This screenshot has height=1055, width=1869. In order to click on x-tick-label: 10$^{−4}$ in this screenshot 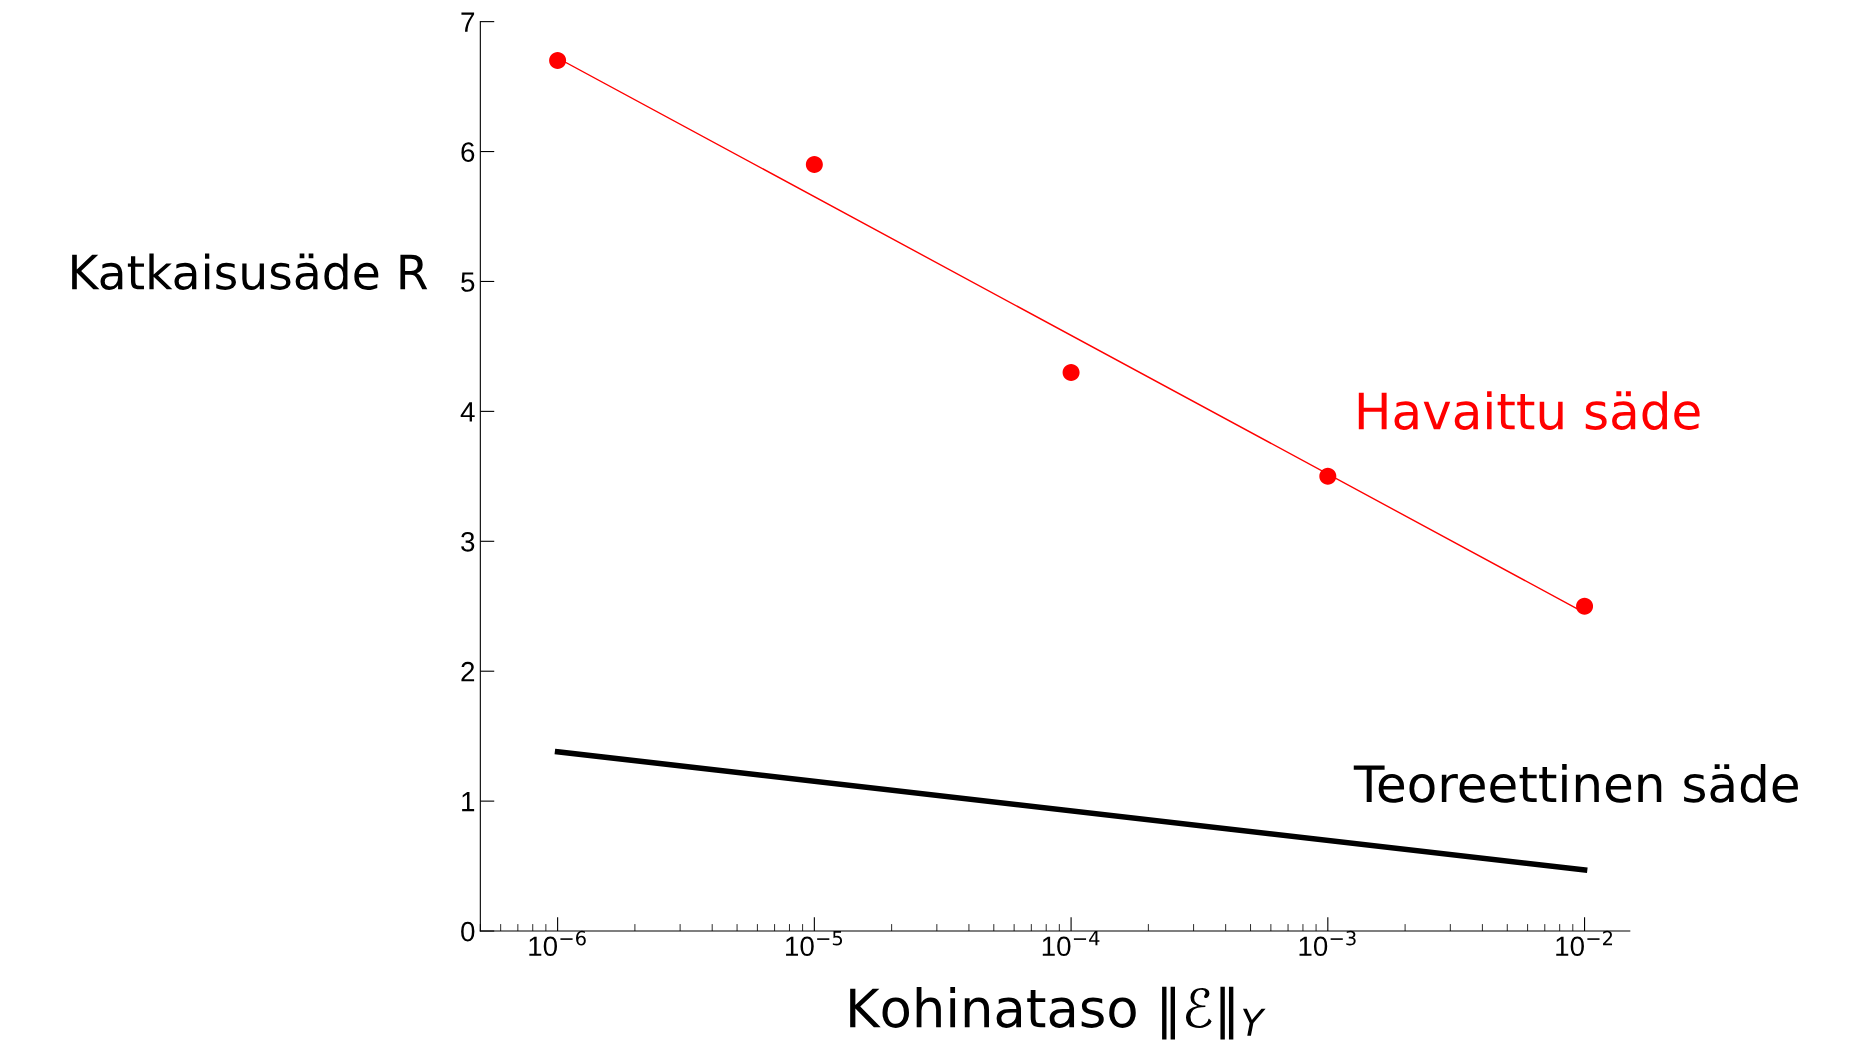, I will do `click(1071, 944)`.